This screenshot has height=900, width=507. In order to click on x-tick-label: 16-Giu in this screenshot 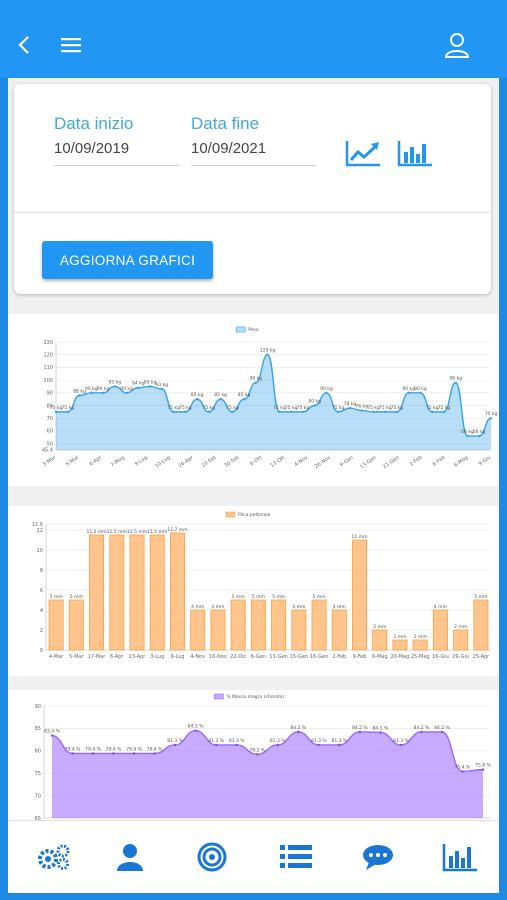, I will do `click(440, 657)`.